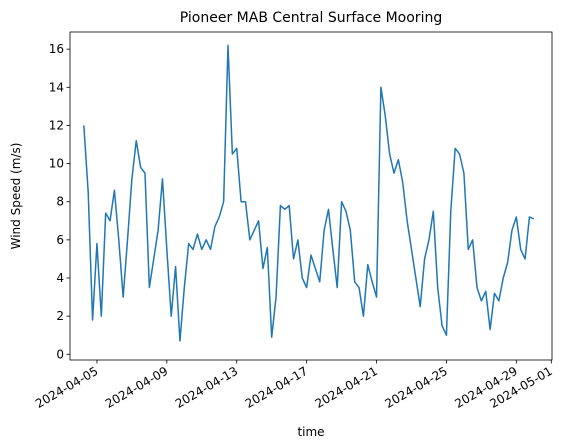 The height and width of the screenshot is (448, 563). What do you see at coordinates (60, 240) in the screenshot?
I see `y-tick-label: 6` at bounding box center [60, 240].